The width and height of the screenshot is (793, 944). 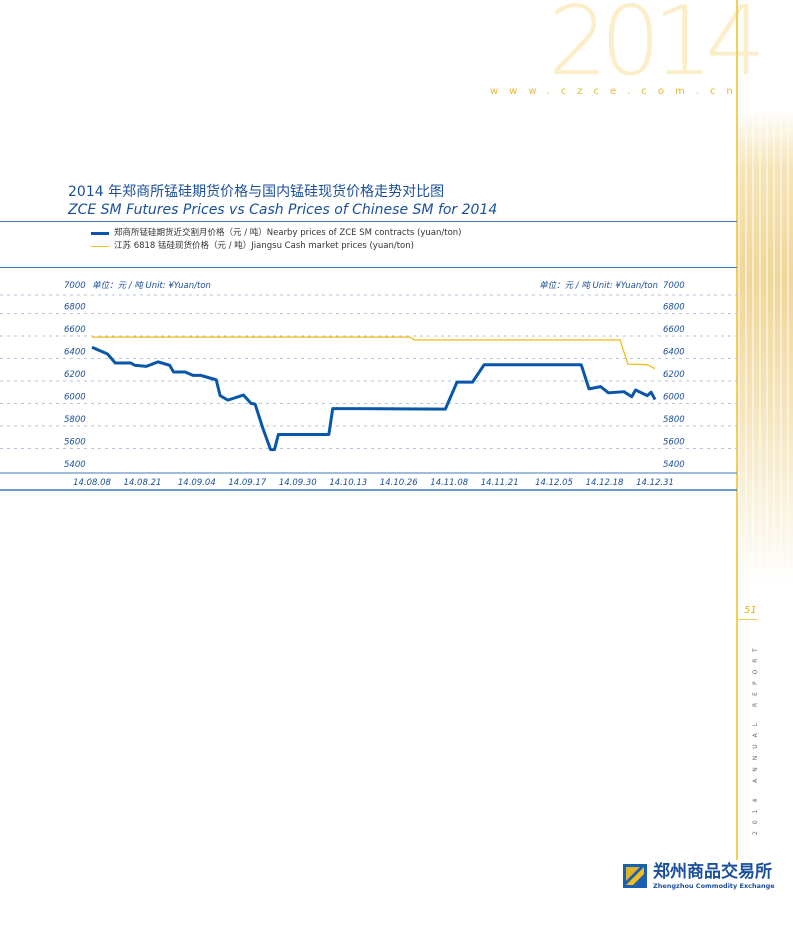 What do you see at coordinates (674, 465) in the screenshot?
I see `y-tick-label-right: 5400` at bounding box center [674, 465].